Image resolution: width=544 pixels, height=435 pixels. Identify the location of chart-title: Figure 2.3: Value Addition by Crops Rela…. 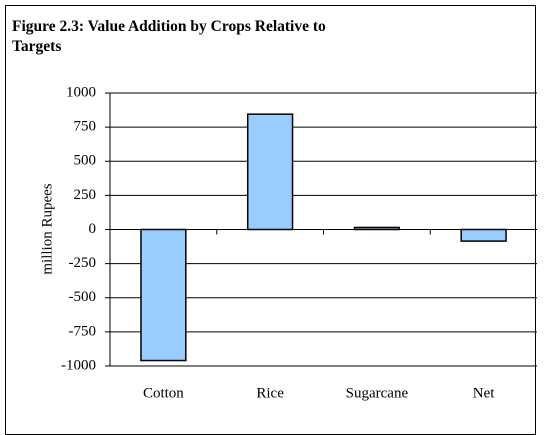
(169, 36).